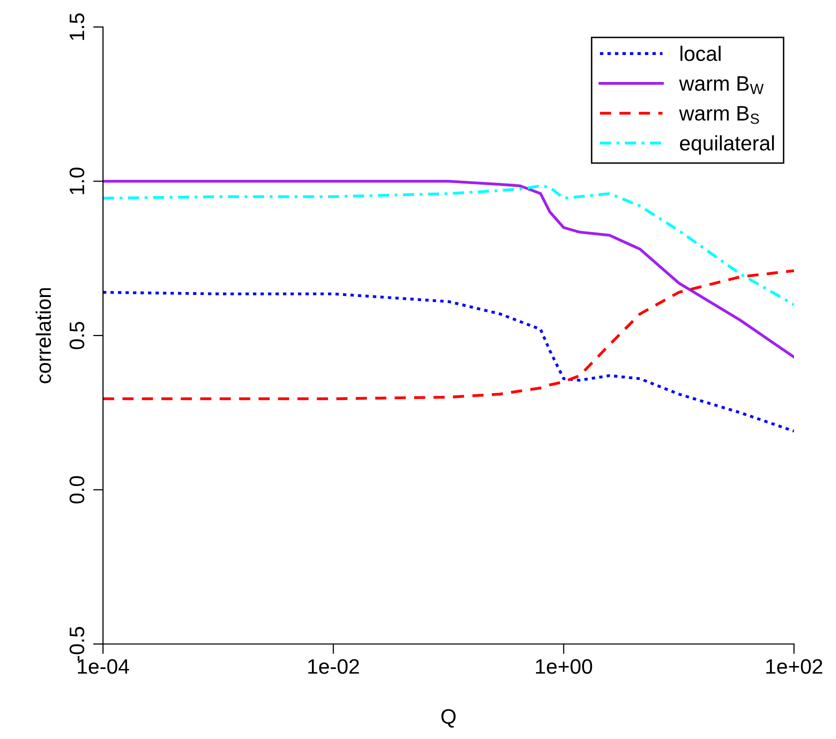  What do you see at coordinates (77, 336) in the screenshot?
I see `y-tick-label: 0.5` at bounding box center [77, 336].